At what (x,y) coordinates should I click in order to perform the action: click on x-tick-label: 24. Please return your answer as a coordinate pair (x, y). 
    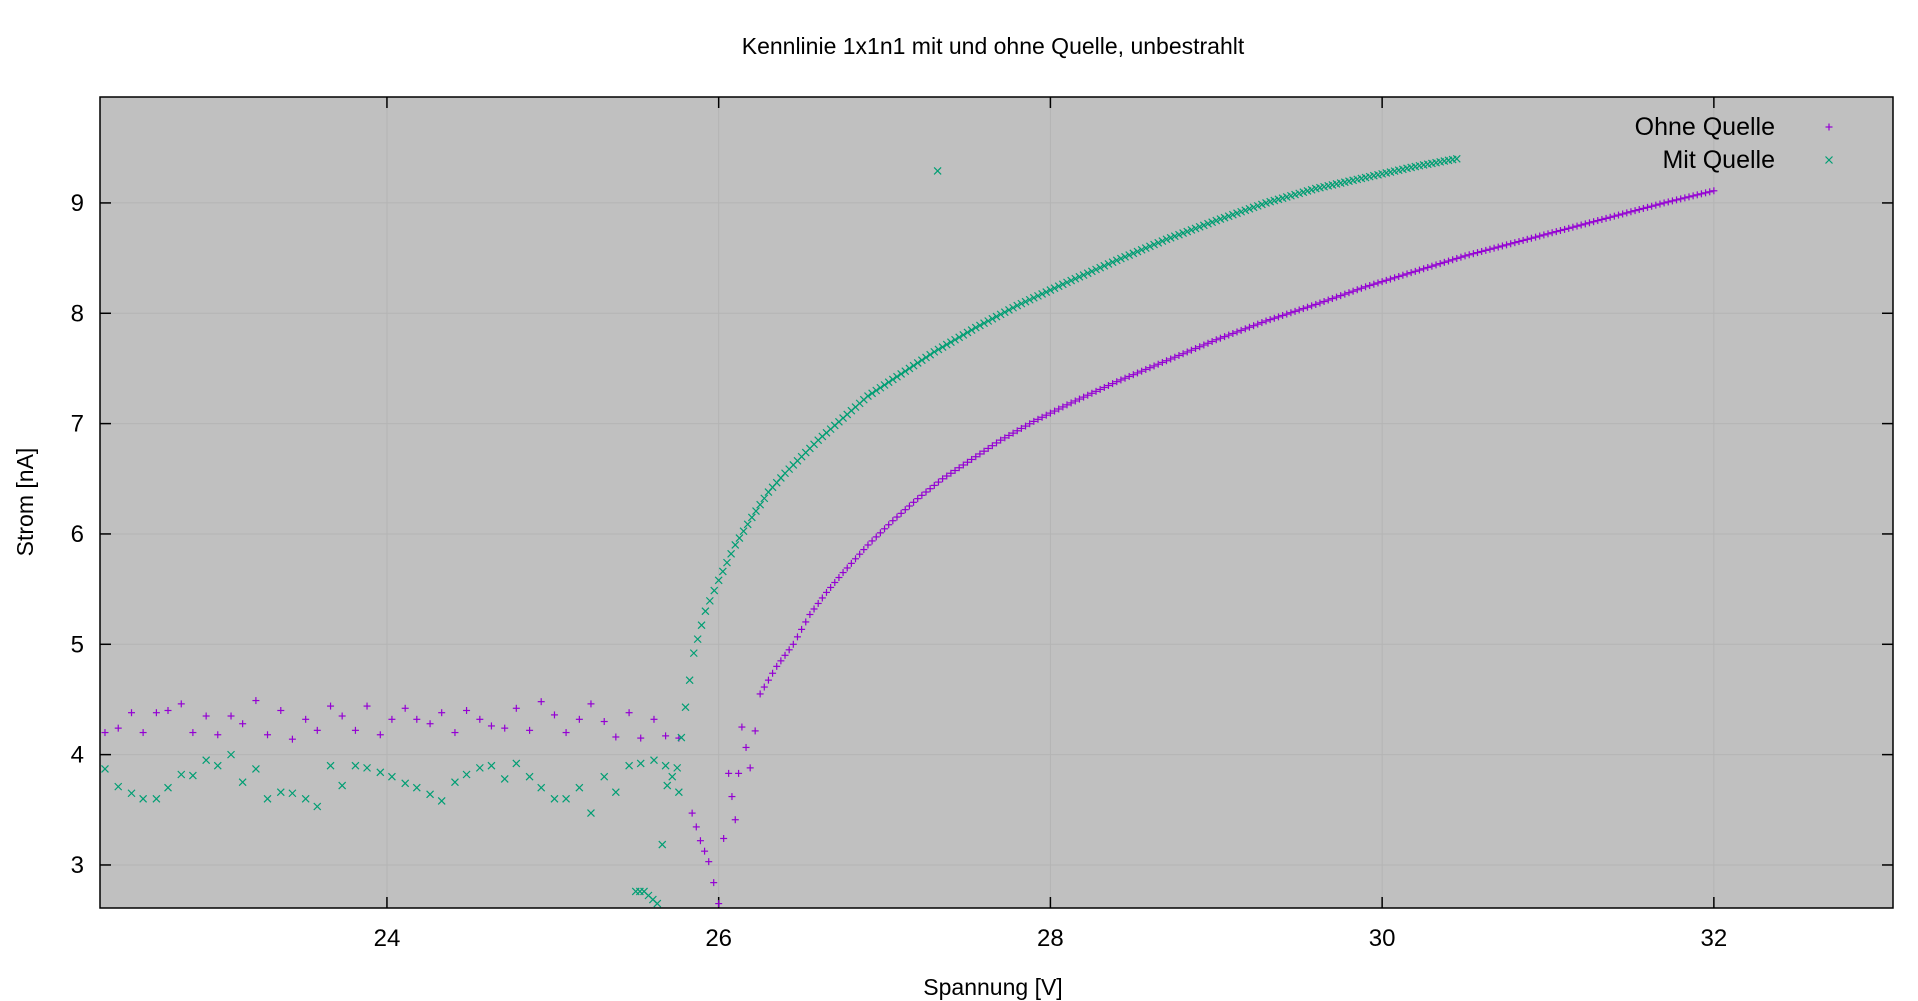
    Looking at the image, I should click on (387, 938).